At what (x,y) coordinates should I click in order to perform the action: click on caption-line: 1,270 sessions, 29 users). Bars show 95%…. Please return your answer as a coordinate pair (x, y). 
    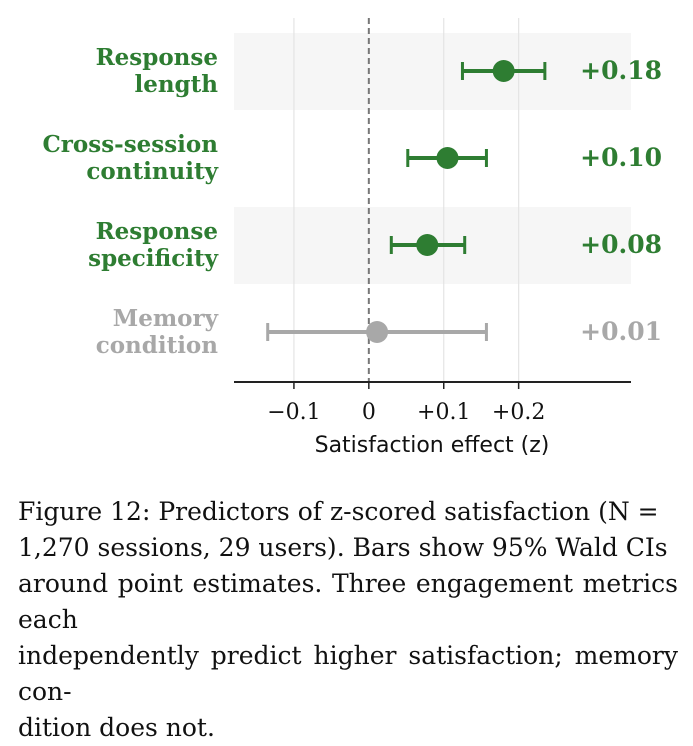
    Looking at the image, I should click on (343, 547).